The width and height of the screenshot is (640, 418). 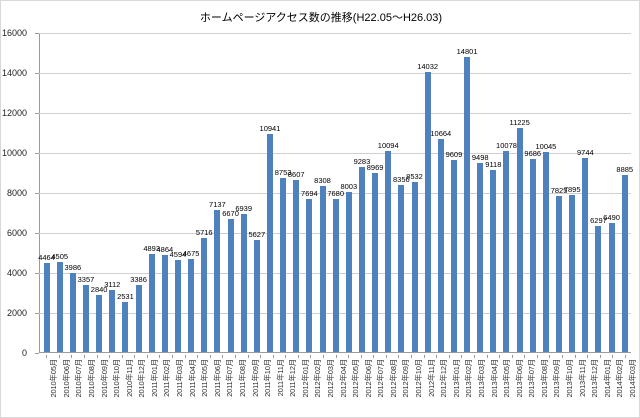 I want to click on x-label-slot: 2014年01月, so click(x=602, y=386).